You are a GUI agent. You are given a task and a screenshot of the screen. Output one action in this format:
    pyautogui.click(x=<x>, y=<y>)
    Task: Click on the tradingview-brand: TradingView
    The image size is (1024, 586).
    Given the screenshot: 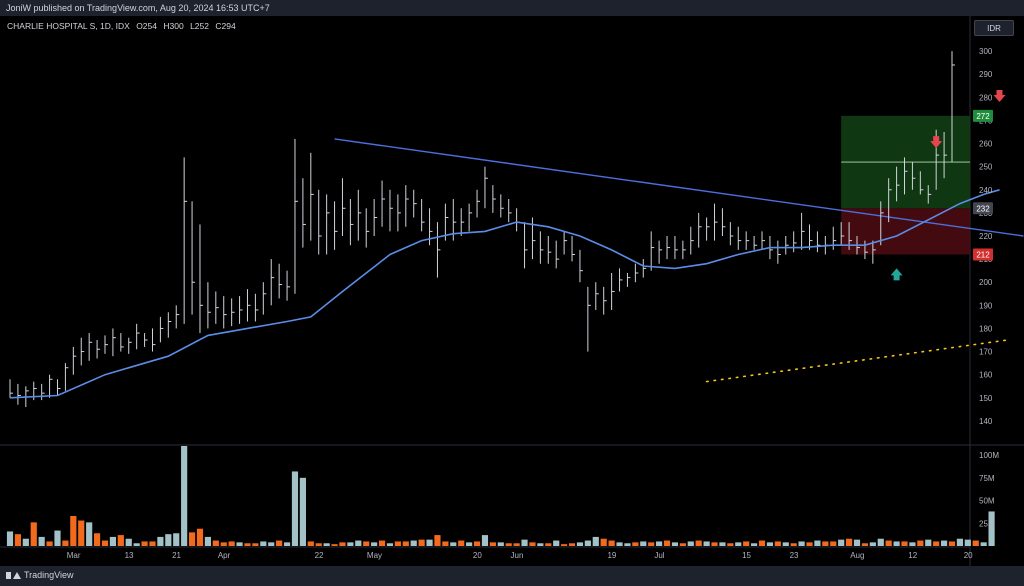 What is the action you would take?
    pyautogui.click(x=40, y=575)
    